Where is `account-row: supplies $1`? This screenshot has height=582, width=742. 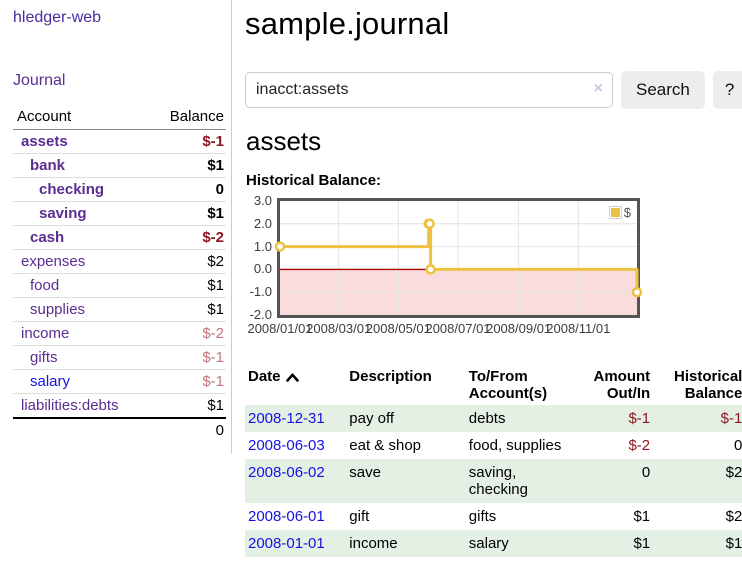 account-row: supplies $1 is located at coordinates (119, 309).